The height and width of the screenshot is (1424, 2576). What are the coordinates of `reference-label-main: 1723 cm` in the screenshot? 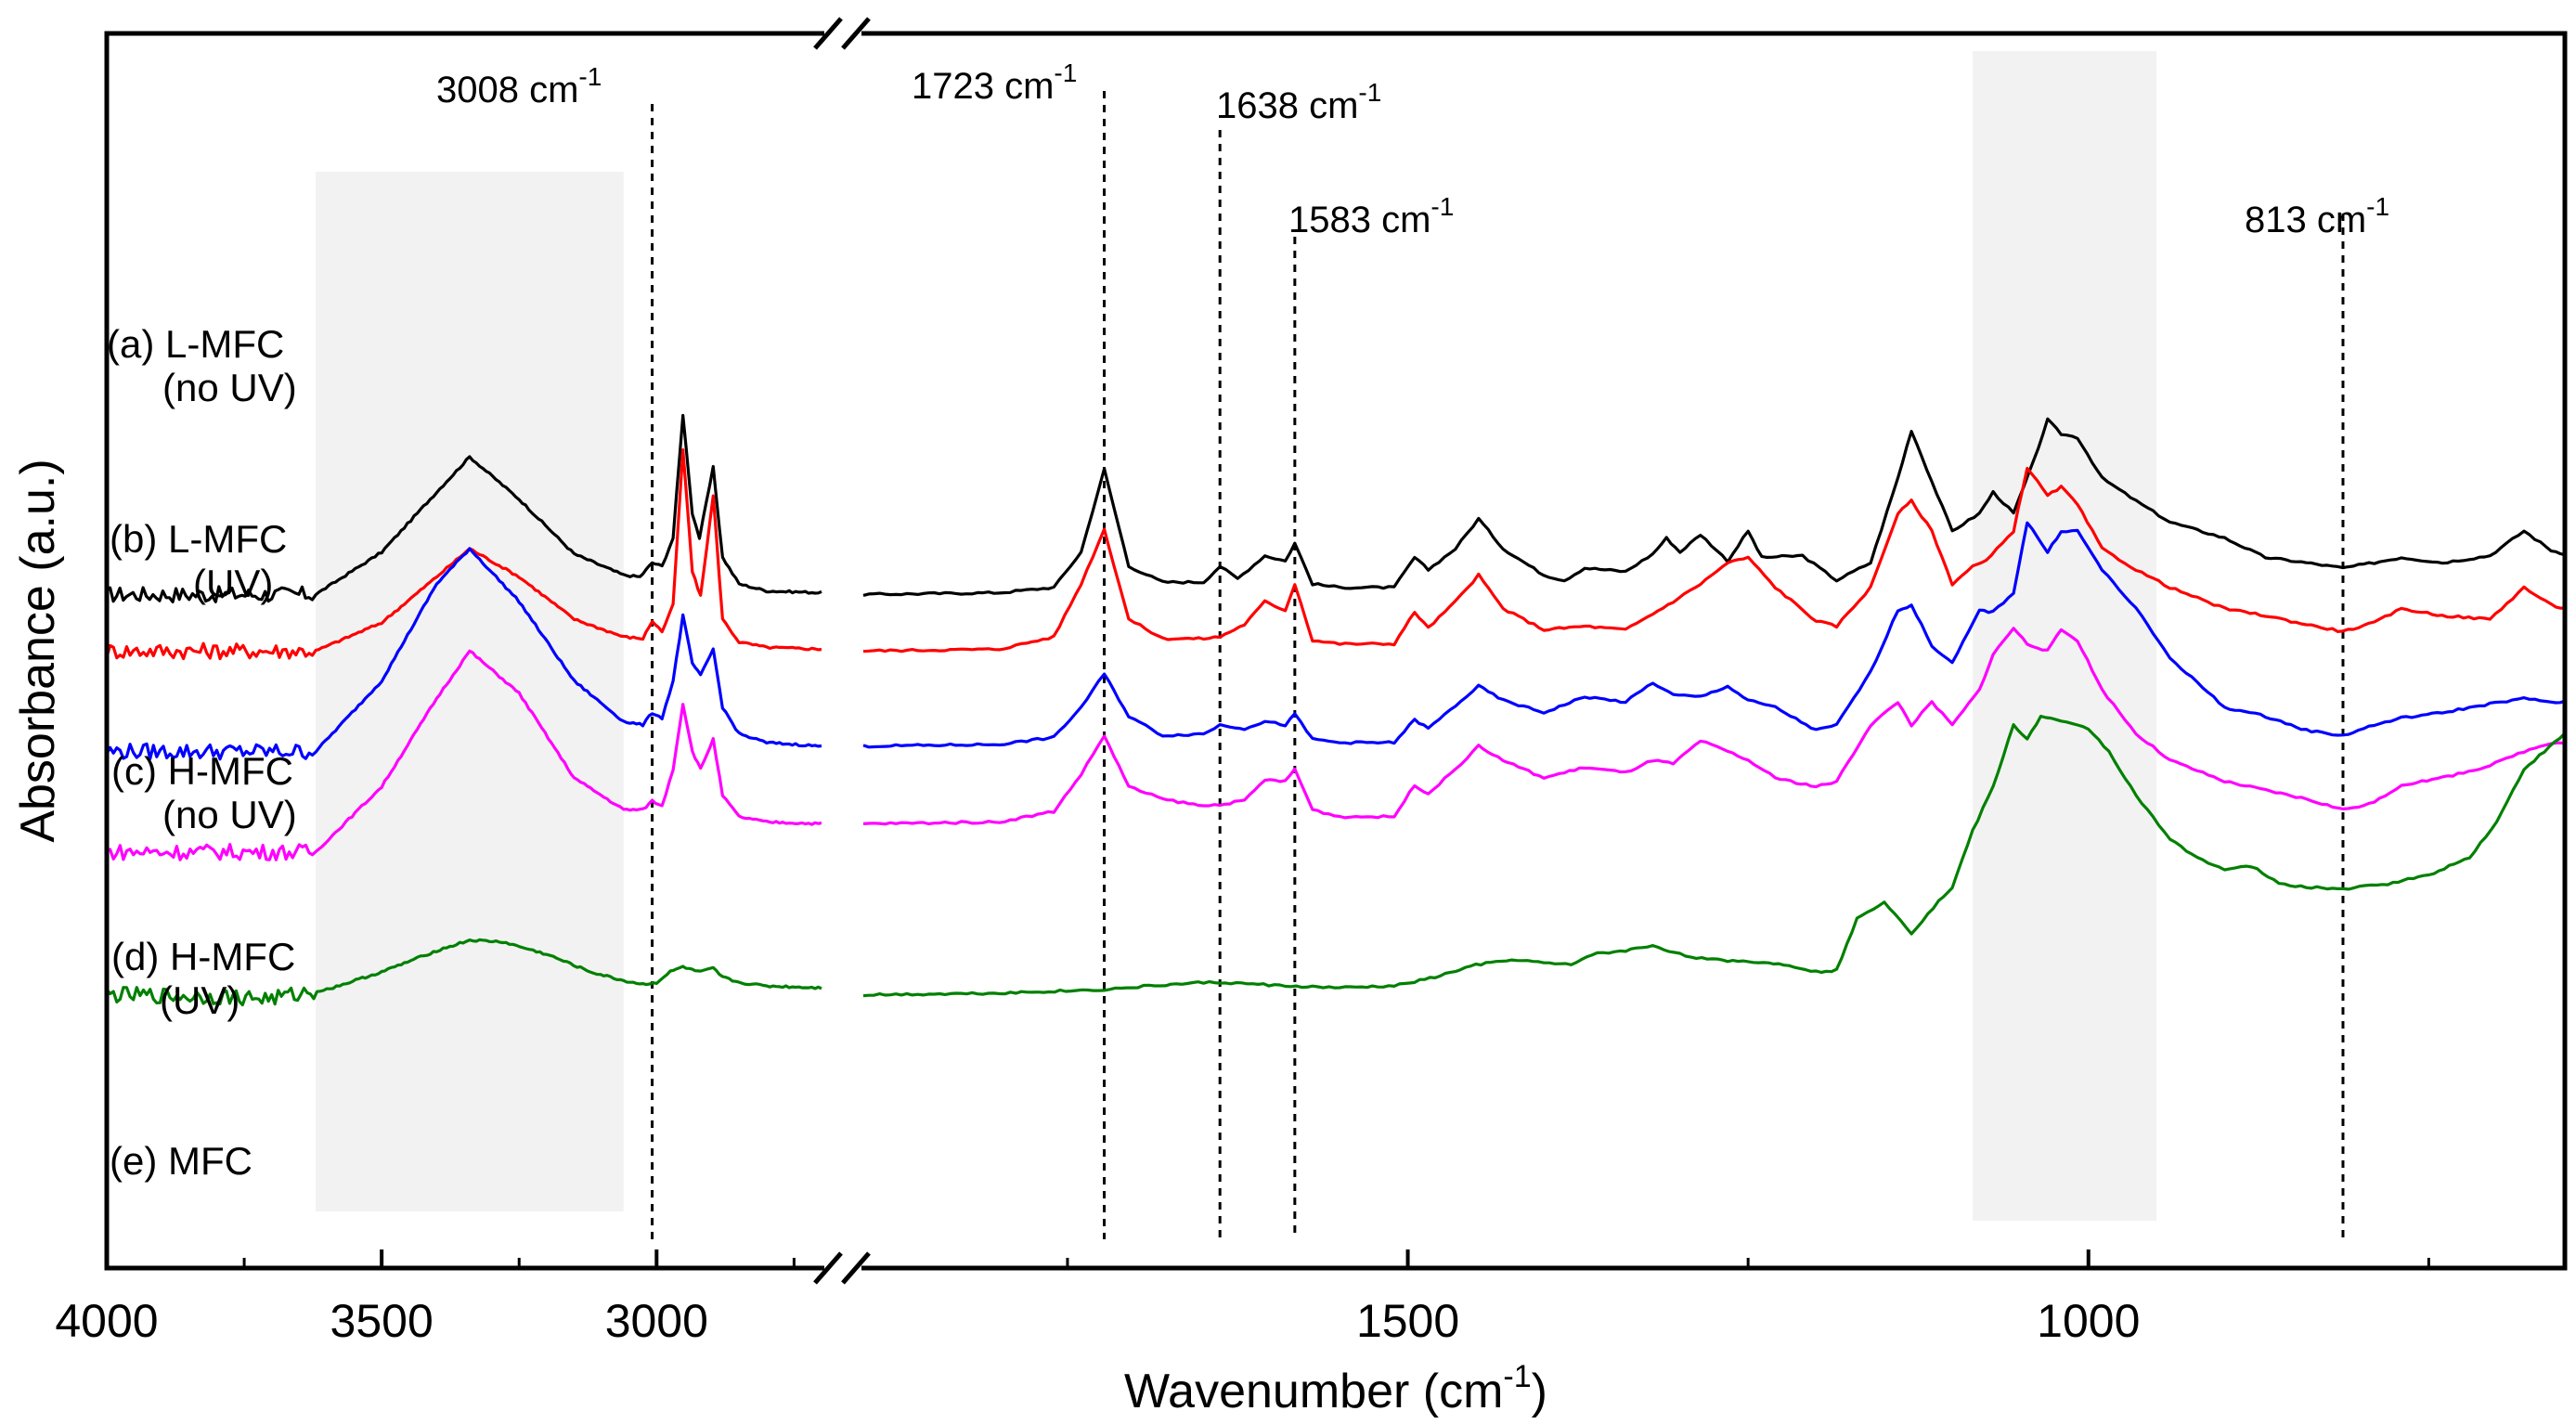 It's located at (983, 86).